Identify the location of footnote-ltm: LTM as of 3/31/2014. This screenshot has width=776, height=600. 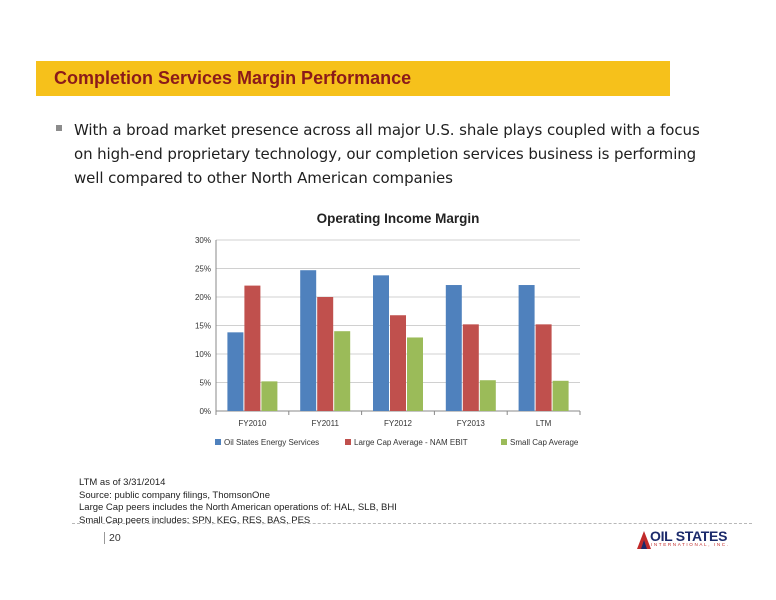
(122, 482).